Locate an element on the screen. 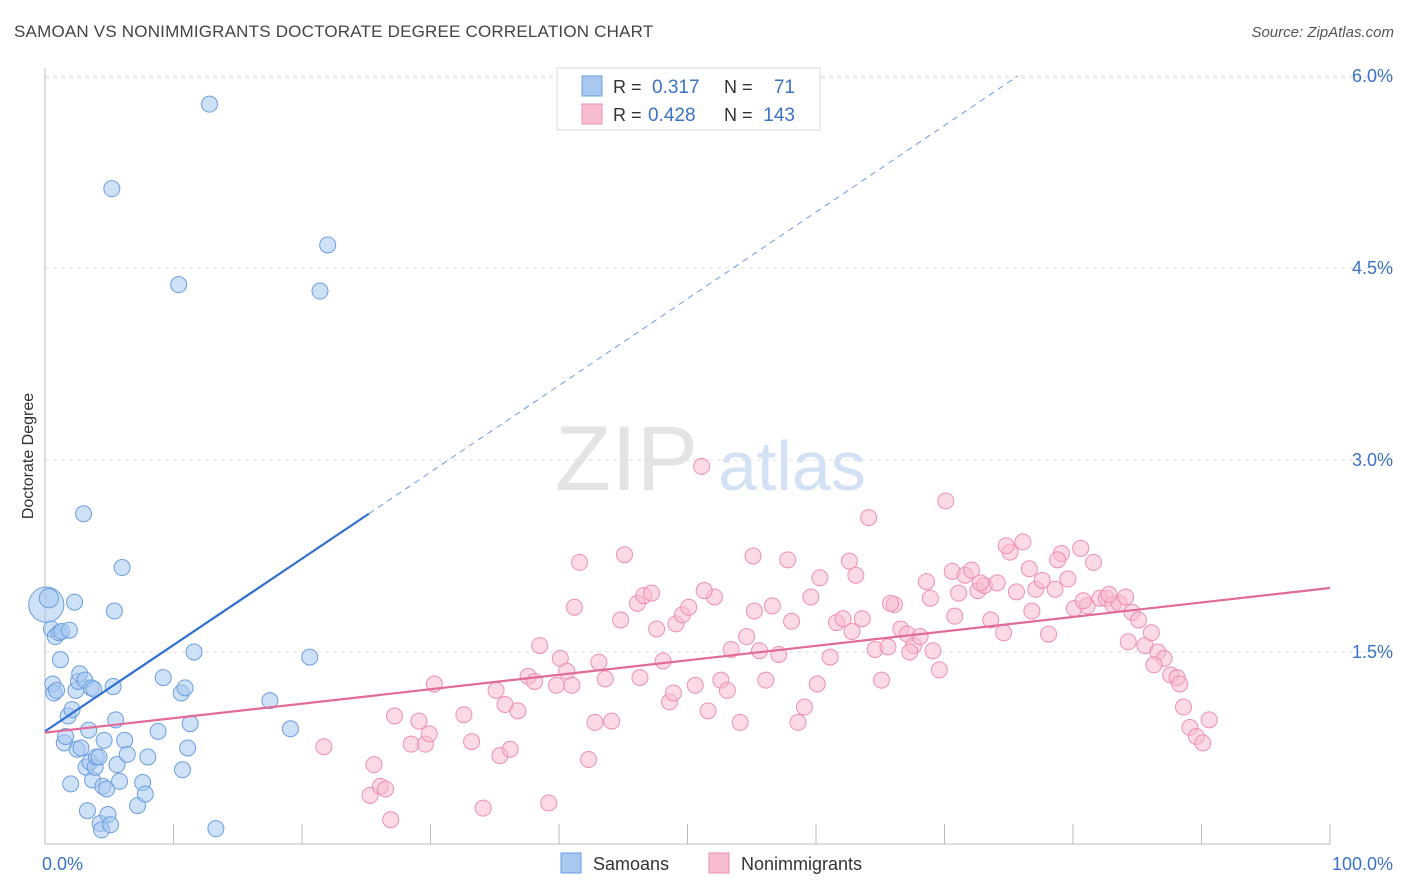 The height and width of the screenshot is (892, 1406). bottom-legend-swatch-nonimmigrants is located at coordinates (719, 863).